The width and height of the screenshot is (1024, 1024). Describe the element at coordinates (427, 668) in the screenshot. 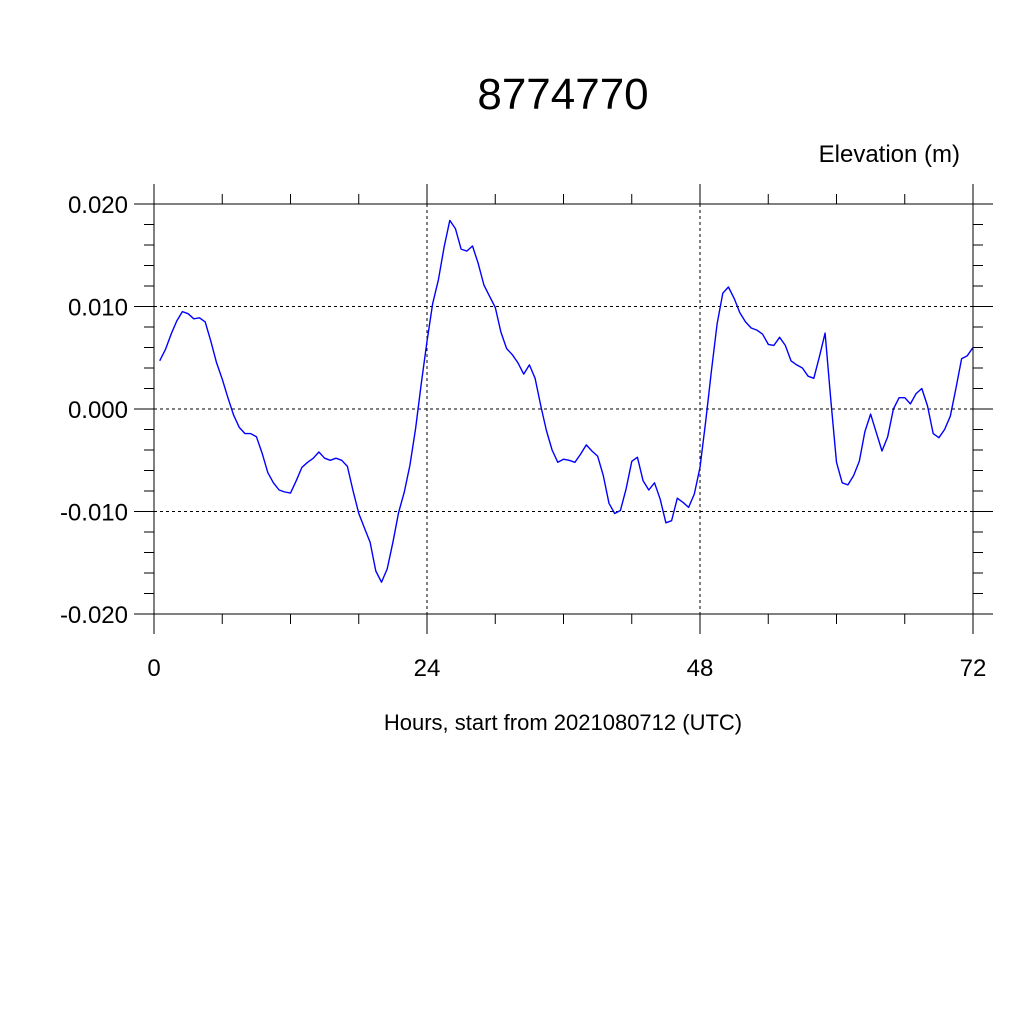

I see `x-tick-label: 24` at that location.